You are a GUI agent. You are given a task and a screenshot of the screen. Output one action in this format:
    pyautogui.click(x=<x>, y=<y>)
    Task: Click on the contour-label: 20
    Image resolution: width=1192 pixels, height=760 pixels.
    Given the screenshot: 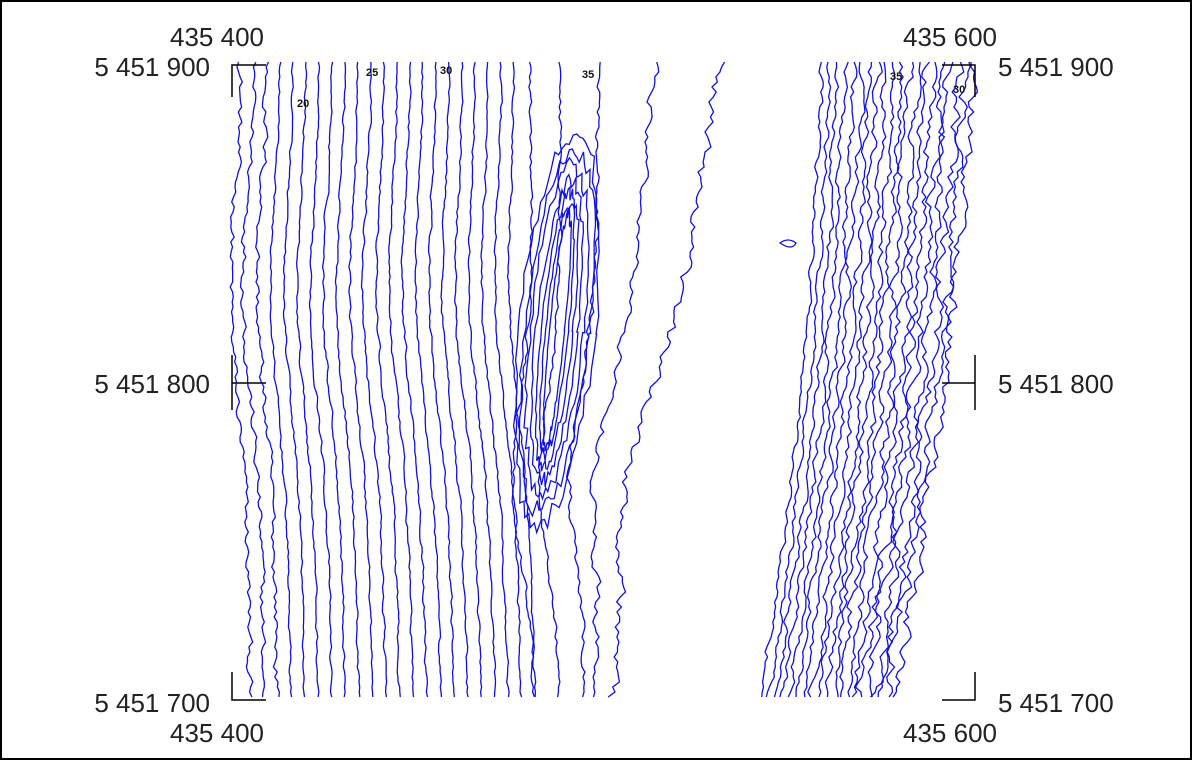 What is the action you would take?
    pyautogui.click(x=303, y=104)
    